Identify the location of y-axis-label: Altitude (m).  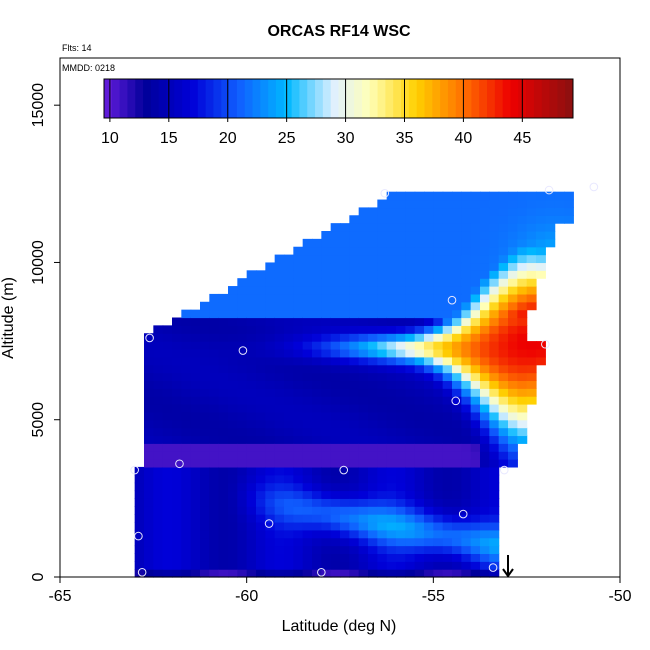
(8, 318).